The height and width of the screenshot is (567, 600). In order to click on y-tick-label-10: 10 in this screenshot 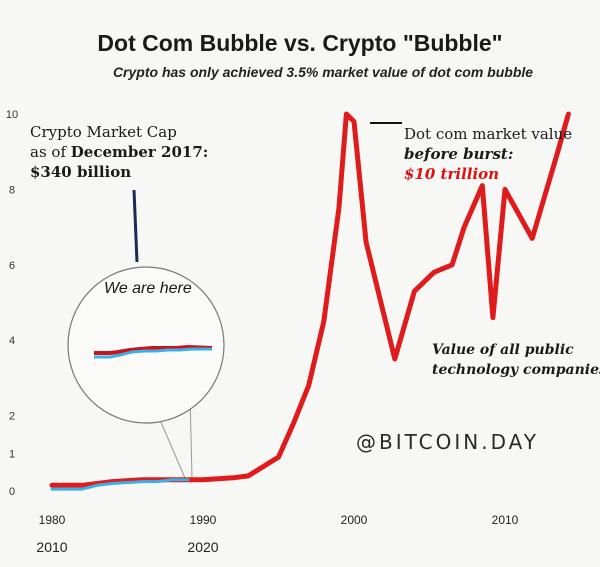, I will do `click(12, 115)`.